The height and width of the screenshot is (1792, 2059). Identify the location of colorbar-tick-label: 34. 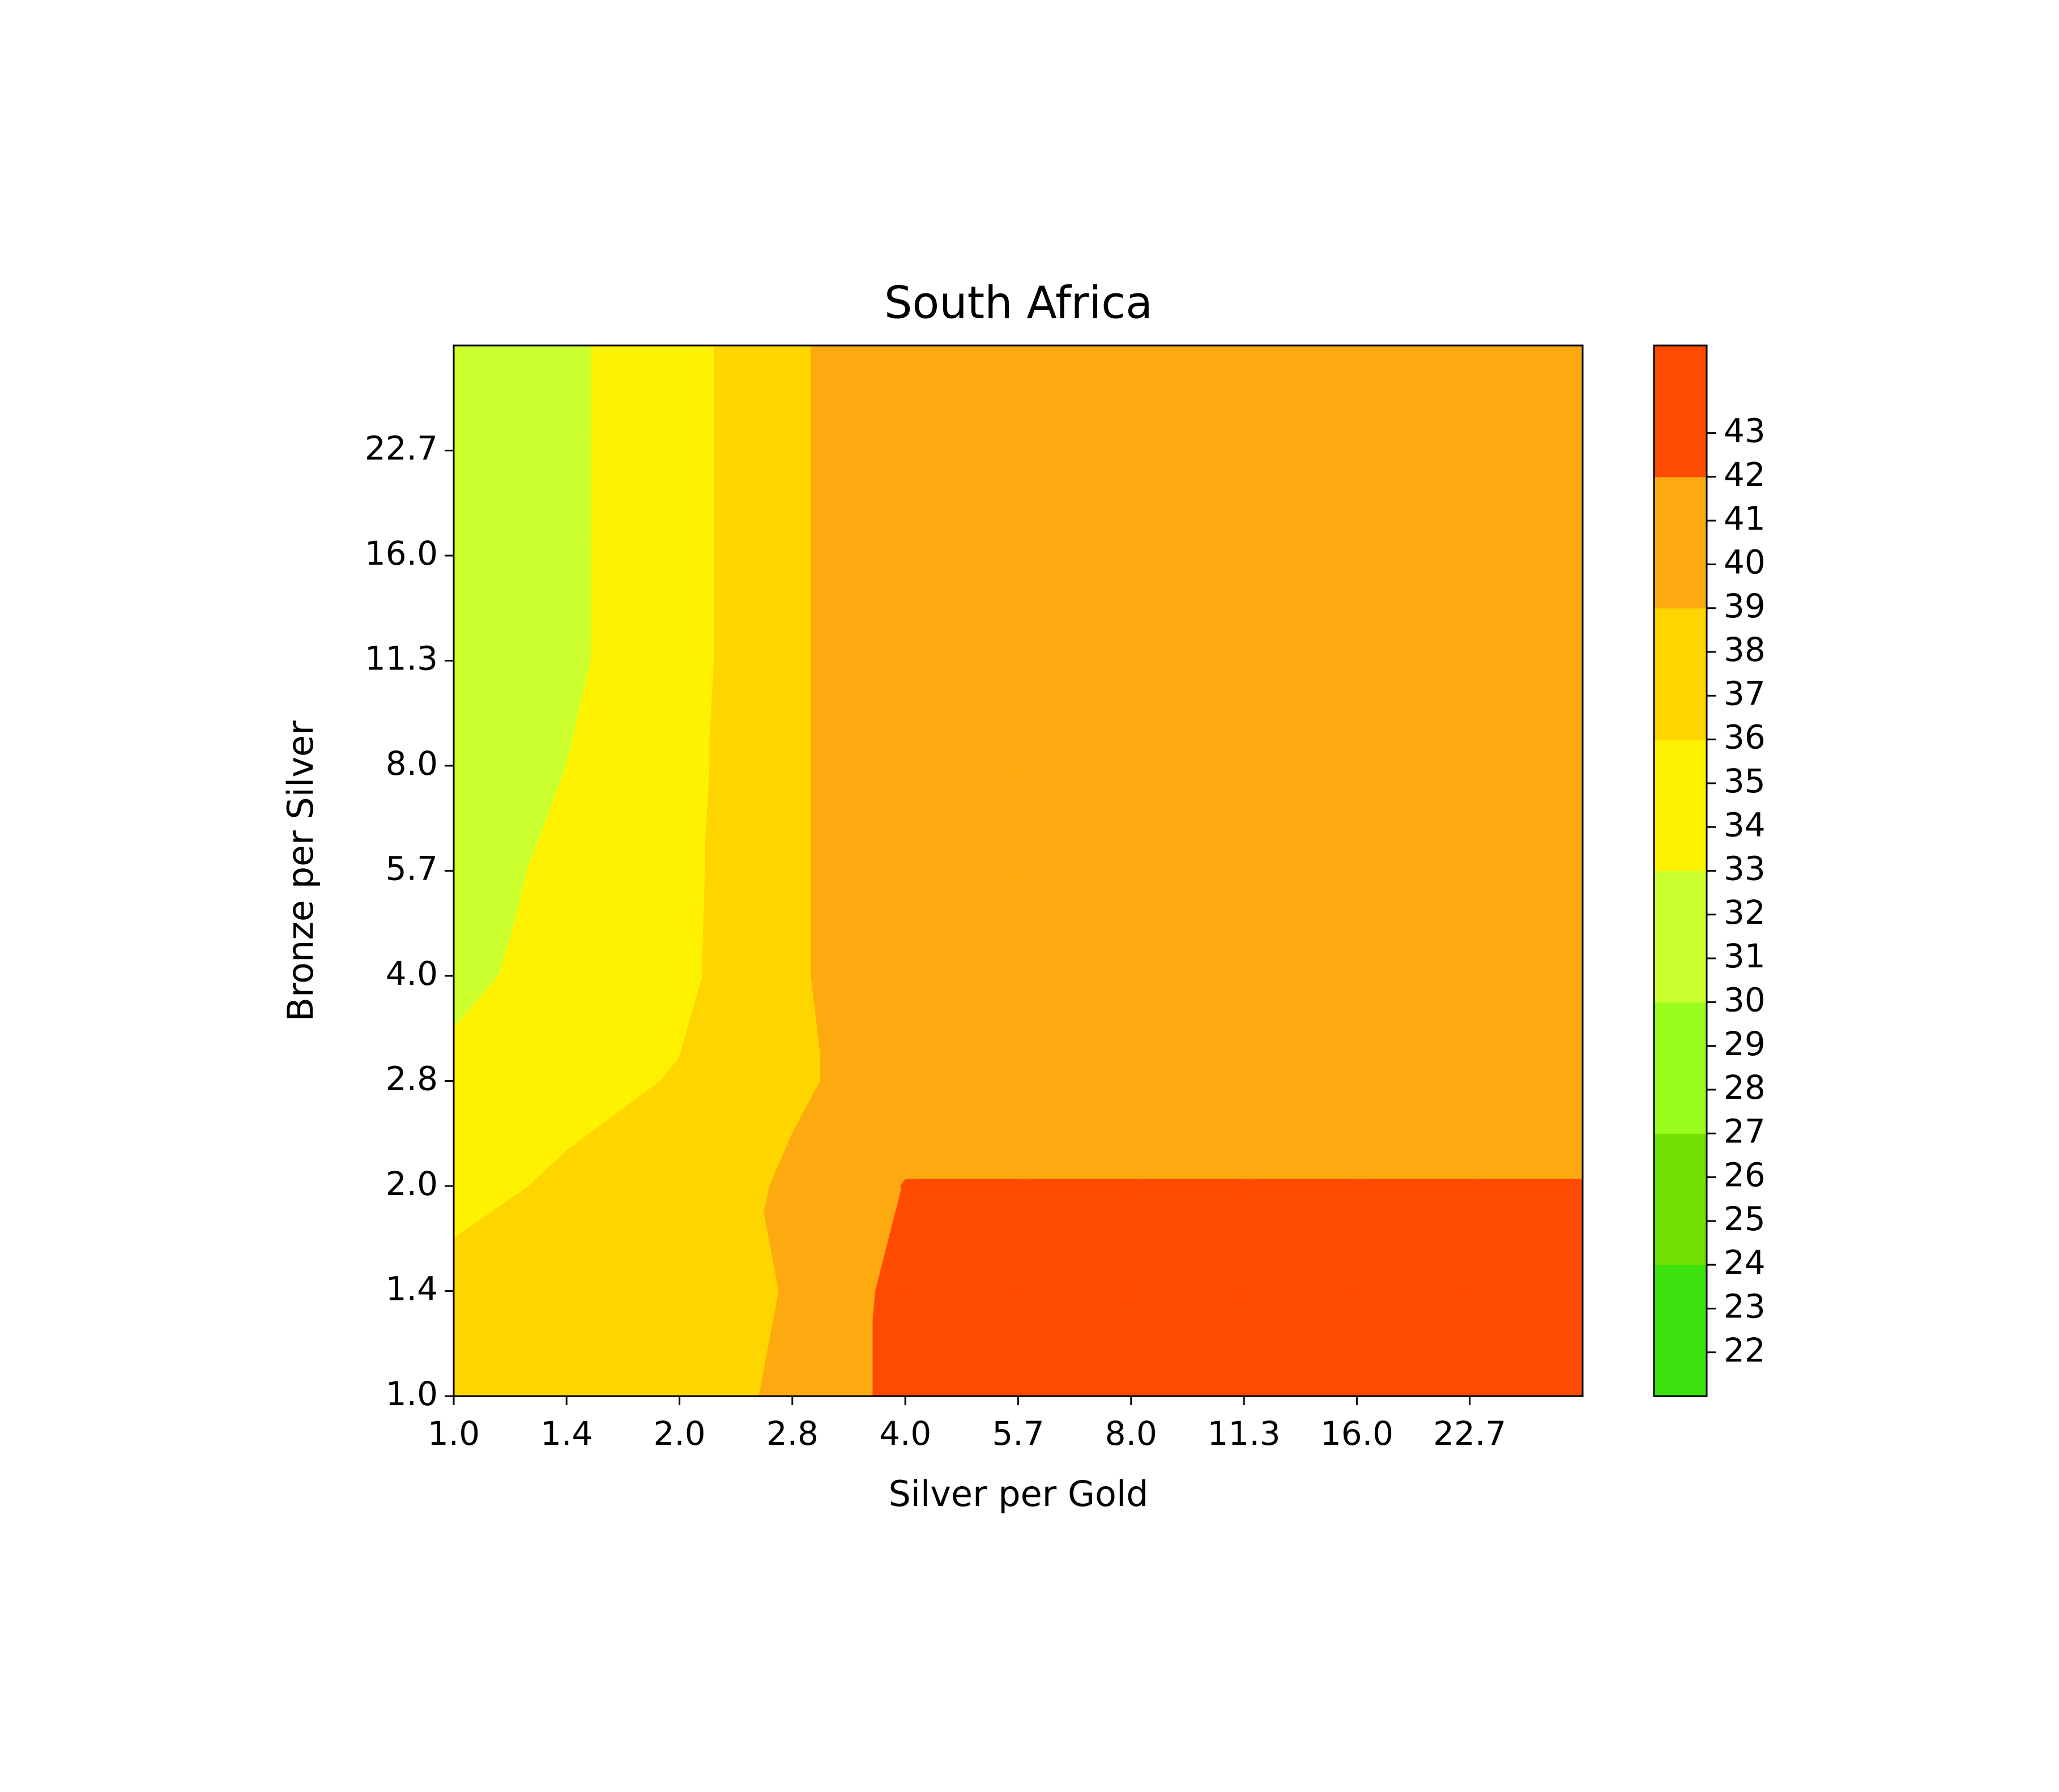
(1745, 824).